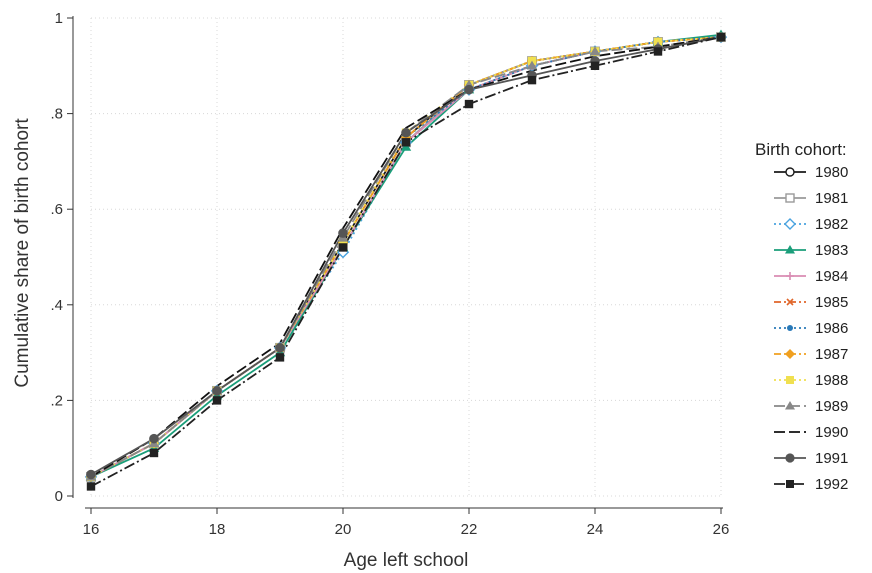 This screenshot has height=573, width=872. I want to click on legend-item-1983: 1983, so click(811, 250).